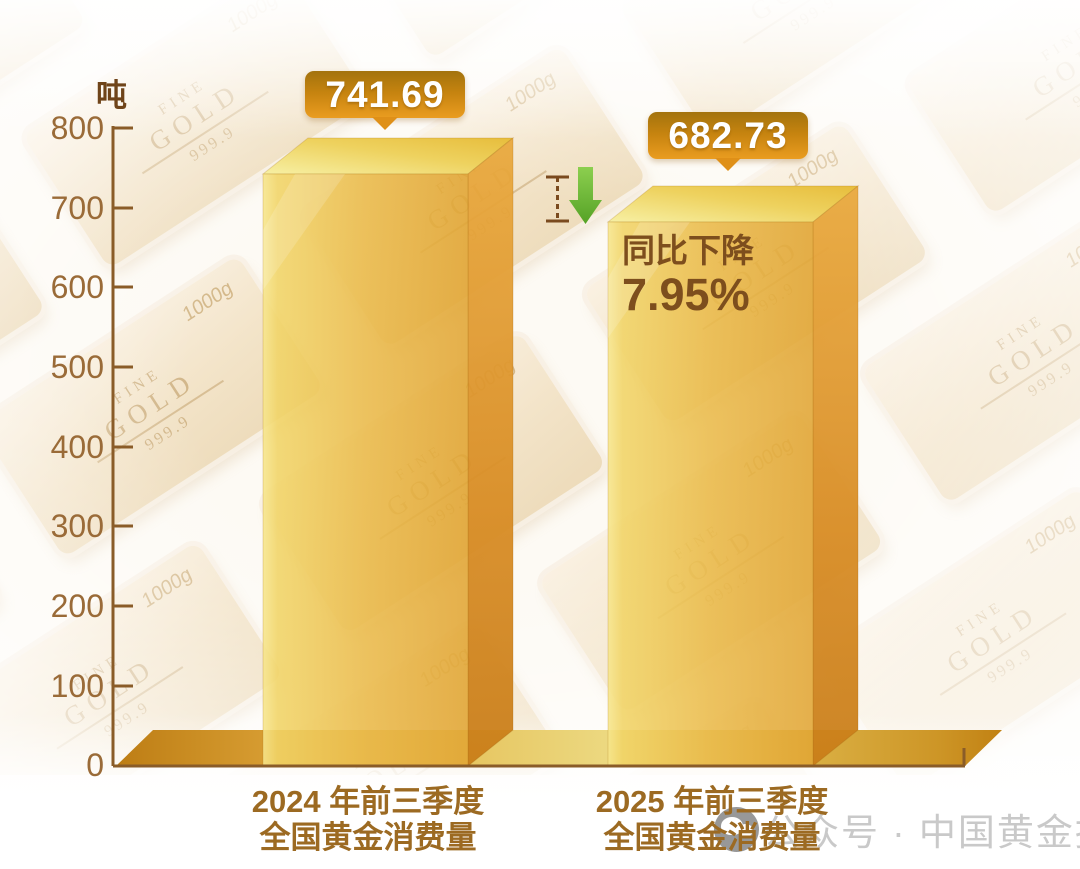 The width and height of the screenshot is (1080, 869). Describe the element at coordinates (77, 287) in the screenshot. I see `y-tick-label: 600` at that location.